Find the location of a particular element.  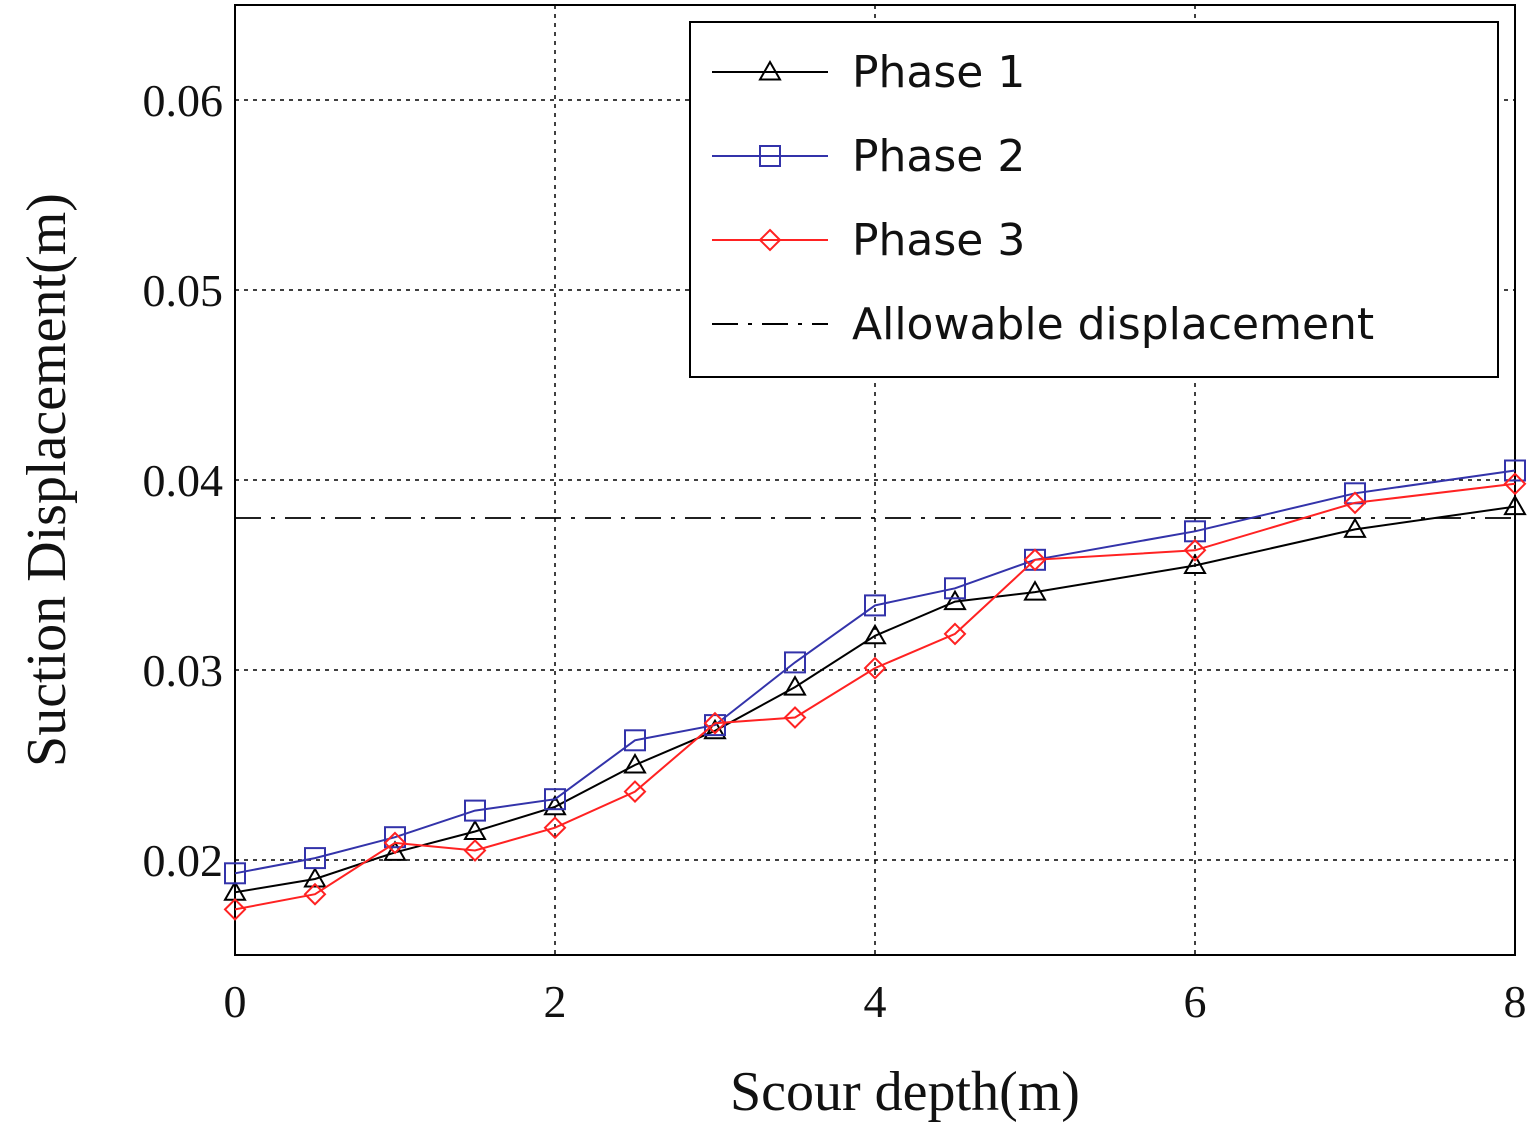

y-tick-label: 0.02 is located at coordinates (183, 860).